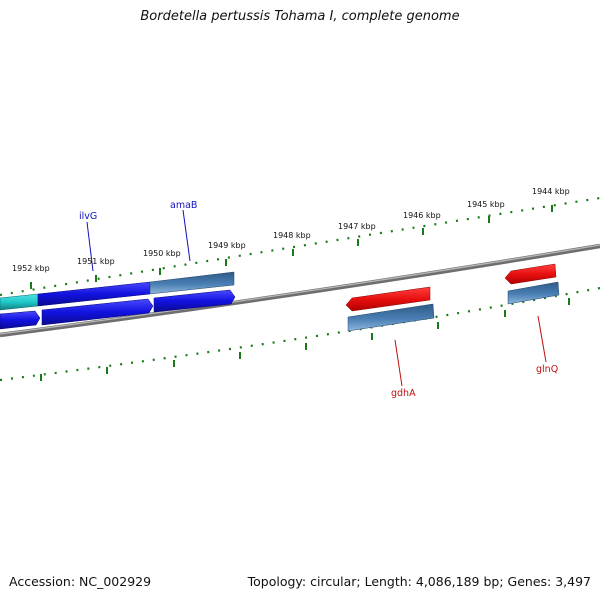  Describe the element at coordinates (398, 363) in the screenshot. I see `leader-line-gdhA` at that location.